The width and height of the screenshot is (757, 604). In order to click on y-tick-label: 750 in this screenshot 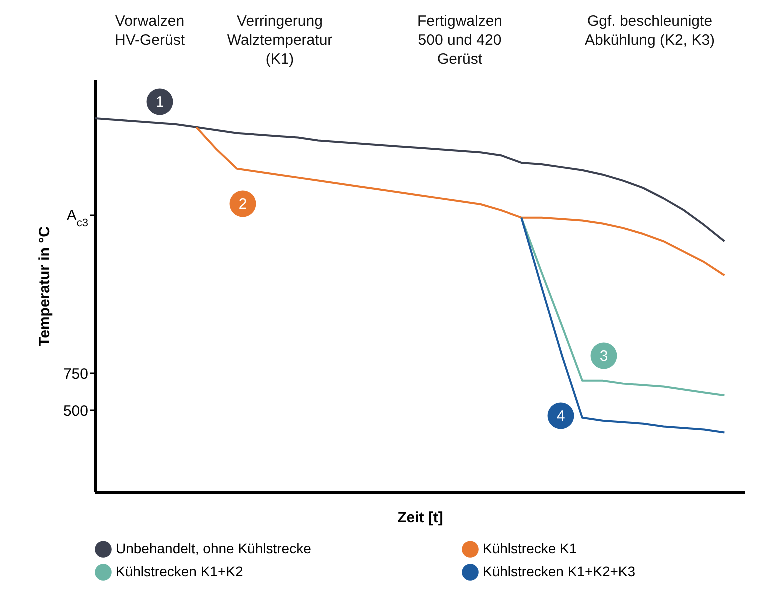, I will do `click(75, 374)`.